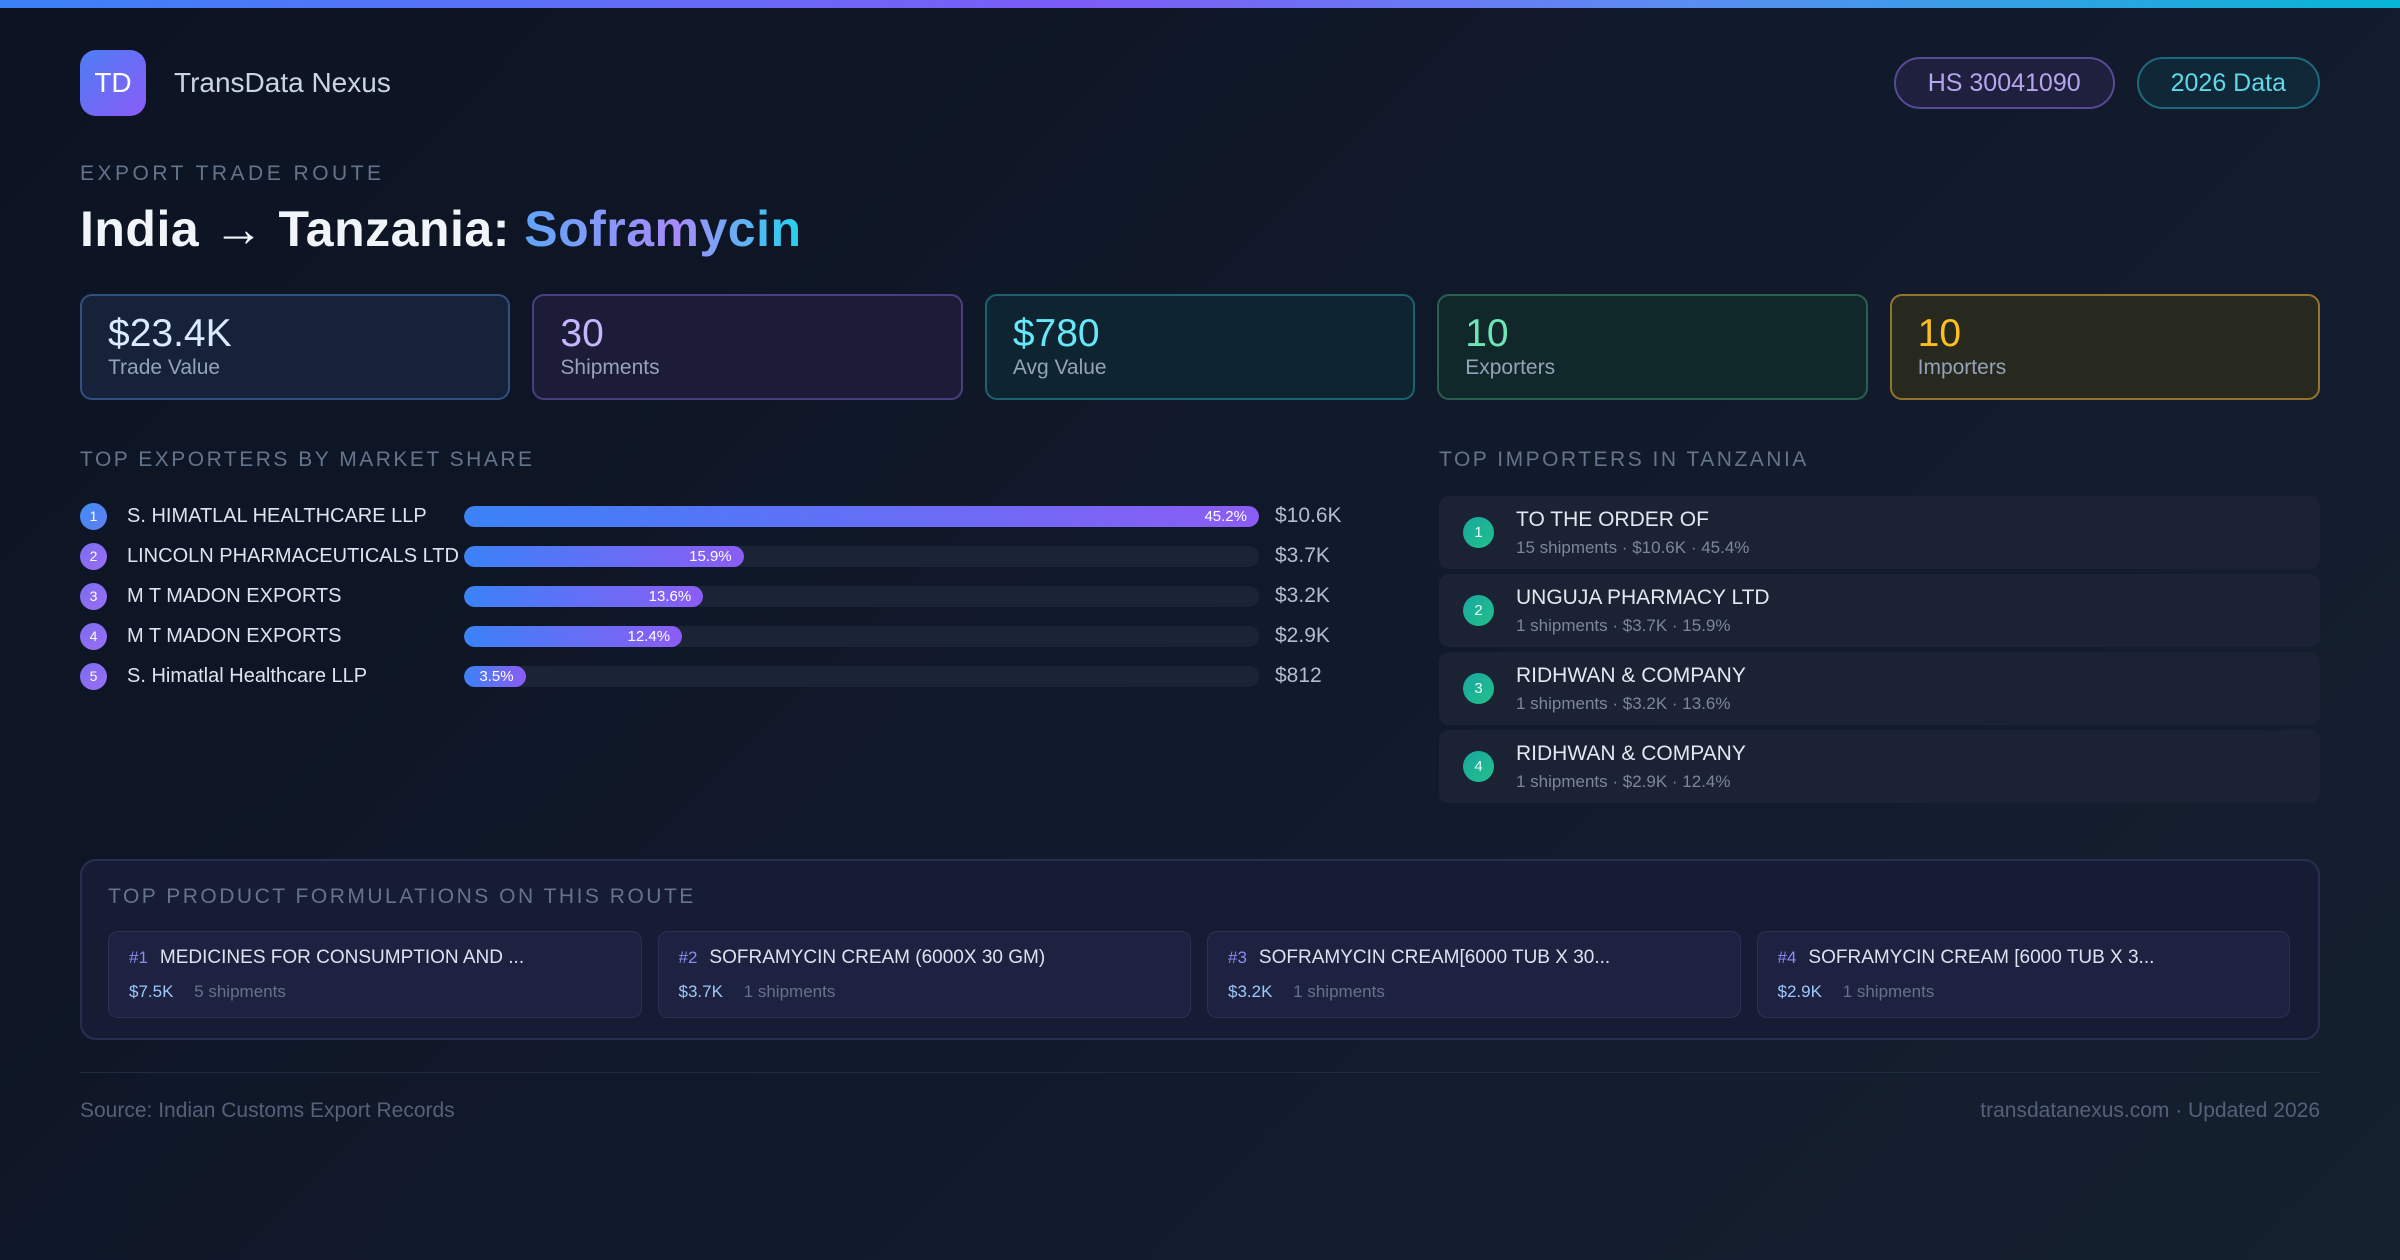 The image size is (2400, 1260). I want to click on brand-home-link: TD TransData Nexus, so click(235, 83).